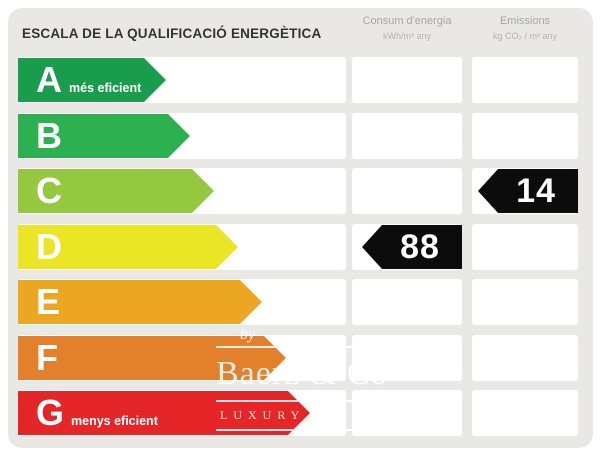 The image size is (600, 455). What do you see at coordinates (525, 302) in the screenshot?
I see `emissions-cell-e` at bounding box center [525, 302].